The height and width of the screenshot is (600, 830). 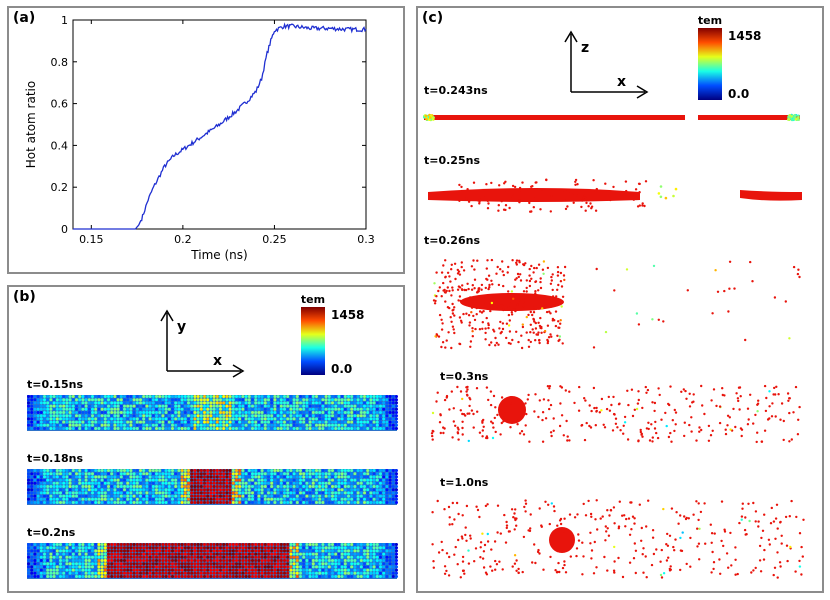 What do you see at coordinates (51, 532) in the screenshot?
I see `b-snapshot-time: t=0.2ns` at bounding box center [51, 532].